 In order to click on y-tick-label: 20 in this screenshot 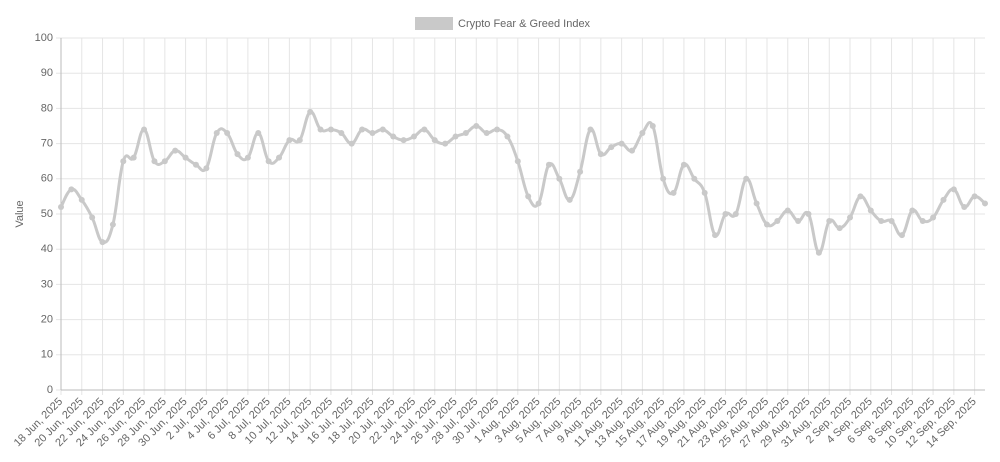, I will do `click(47, 320)`.